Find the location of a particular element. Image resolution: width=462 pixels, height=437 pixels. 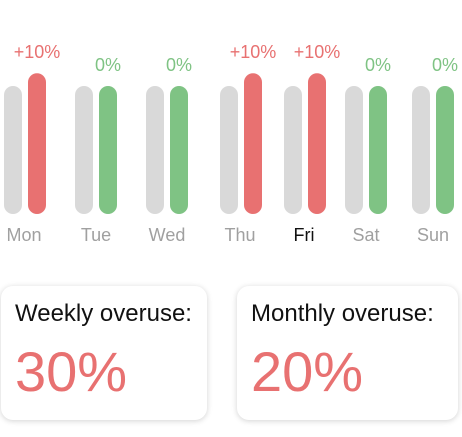

baseline-bar-tue is located at coordinates (84, 150).